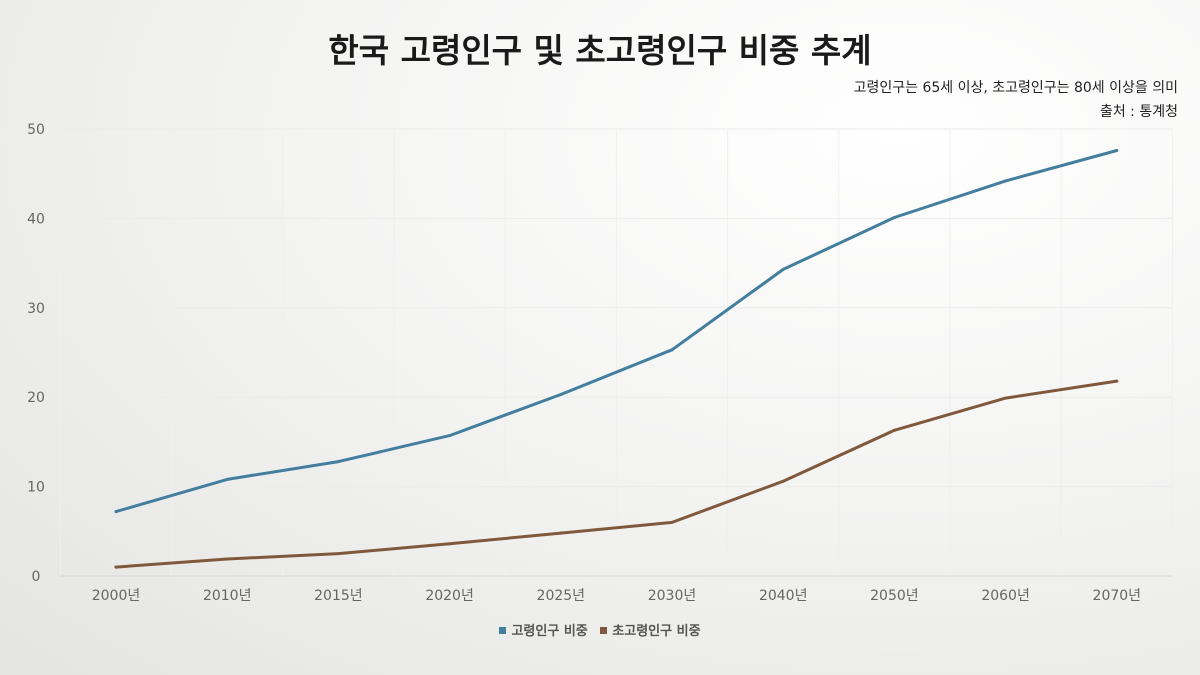 This screenshot has height=675, width=1200. I want to click on x-tick-label-4: 2025년, so click(561, 596).